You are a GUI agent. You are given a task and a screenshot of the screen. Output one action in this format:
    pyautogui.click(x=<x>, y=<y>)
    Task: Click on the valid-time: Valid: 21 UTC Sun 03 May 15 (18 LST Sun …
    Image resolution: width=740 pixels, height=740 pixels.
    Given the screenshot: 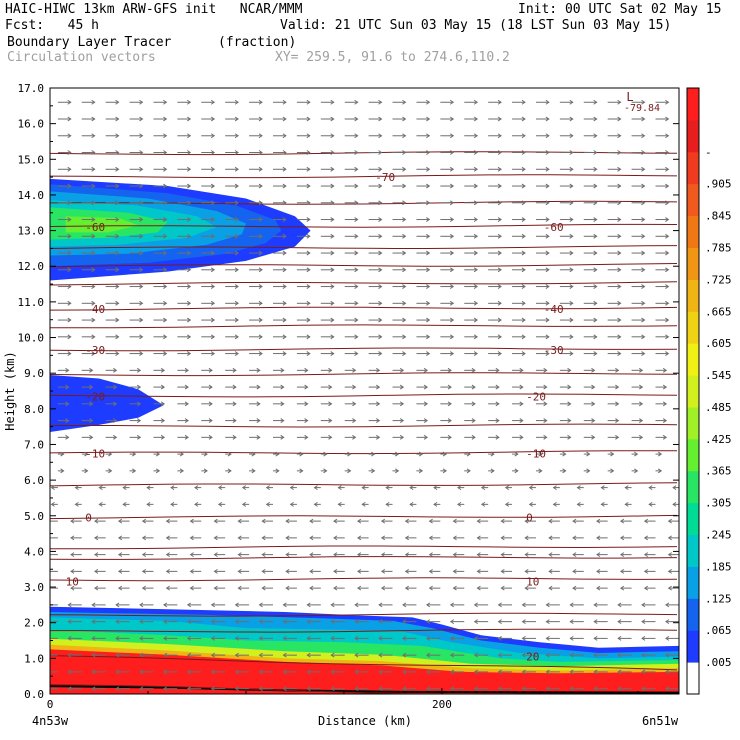 What is the action you would take?
    pyautogui.click(x=476, y=25)
    